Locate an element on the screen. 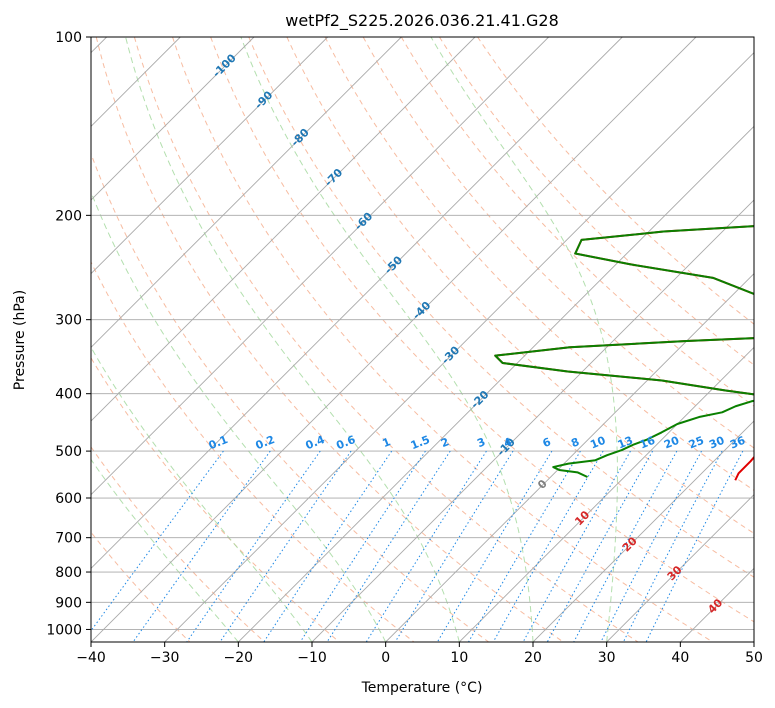 This screenshot has width=775, height=708. mixing-ratio-label: 36 is located at coordinates (737, 443).